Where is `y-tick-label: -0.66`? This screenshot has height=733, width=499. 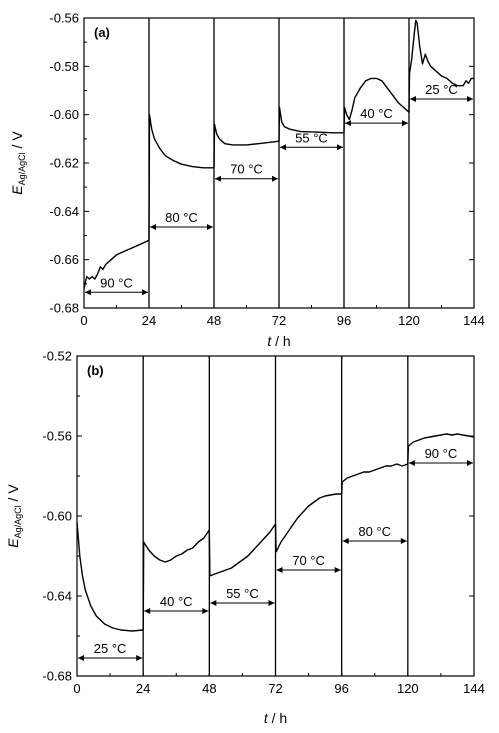 y-tick-label: -0.66 is located at coordinates (64, 259).